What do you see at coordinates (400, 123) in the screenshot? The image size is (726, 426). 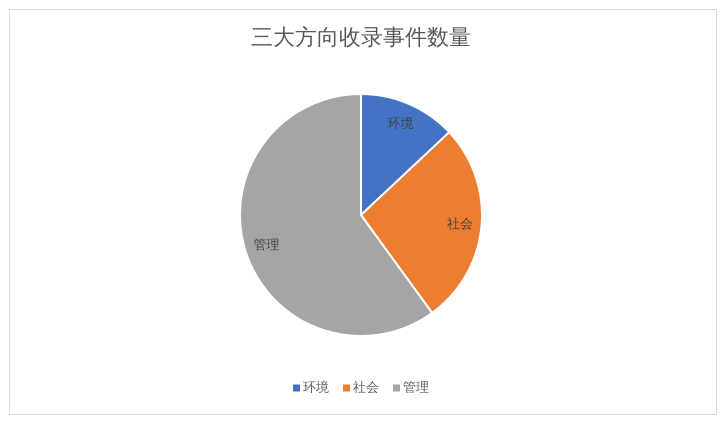 I see `slice-label: 环境` at bounding box center [400, 123].